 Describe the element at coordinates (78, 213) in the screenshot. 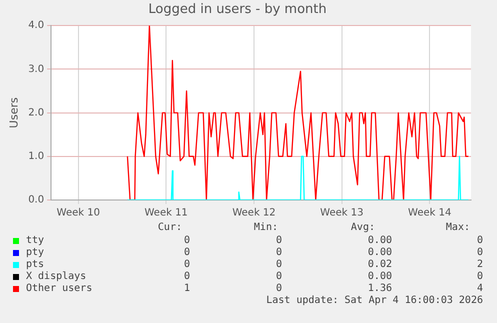

I see `x-tick-label: Week 10` at that location.